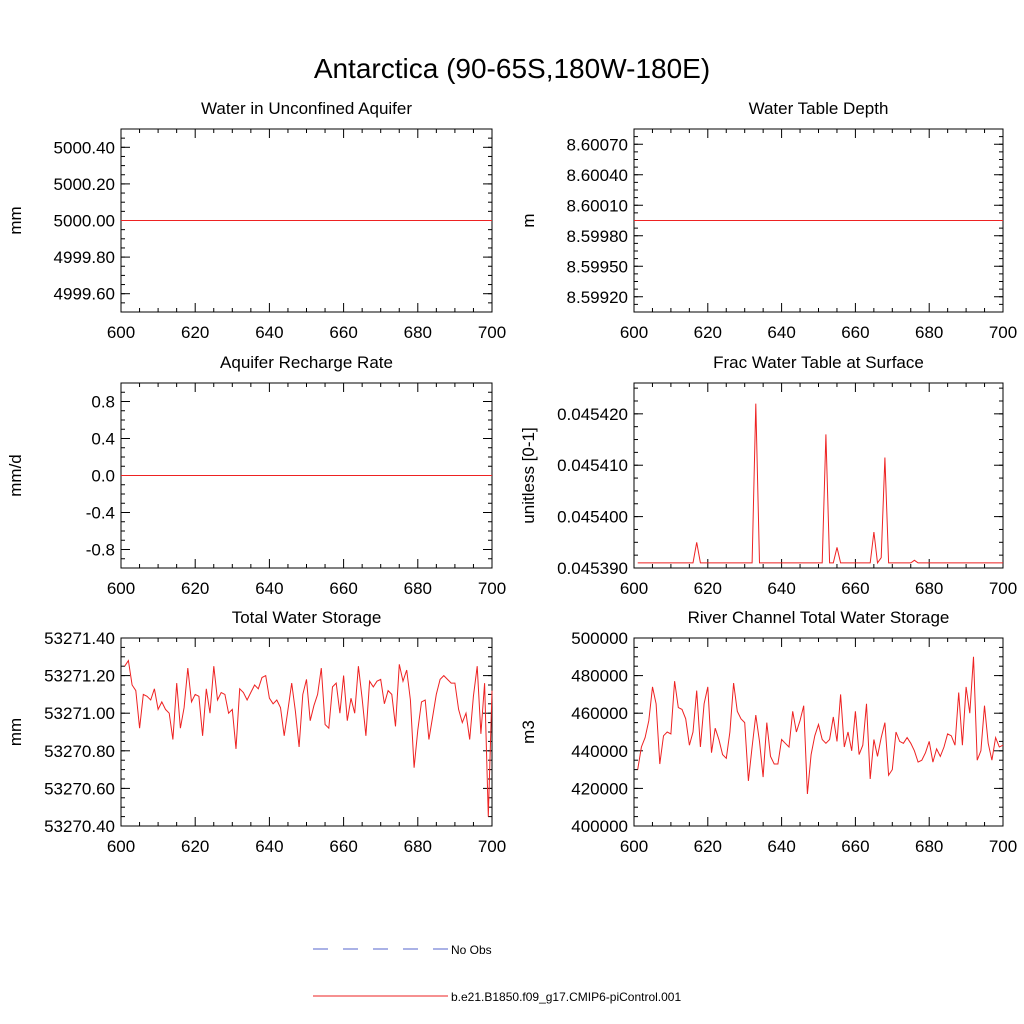 The image size is (1024, 1024). I want to click on y-tick-label: -0.4, so click(100, 513).